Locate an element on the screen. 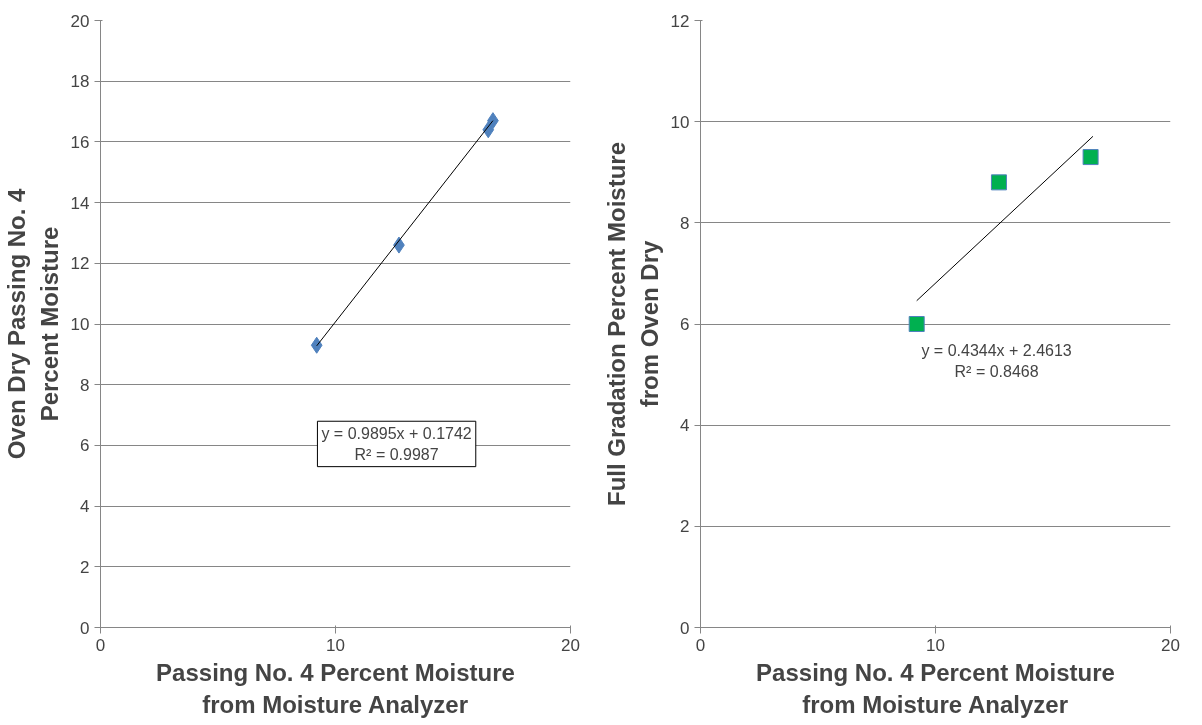 The height and width of the screenshot is (725, 1202). y-tick-label: 14 is located at coordinates (80, 203).